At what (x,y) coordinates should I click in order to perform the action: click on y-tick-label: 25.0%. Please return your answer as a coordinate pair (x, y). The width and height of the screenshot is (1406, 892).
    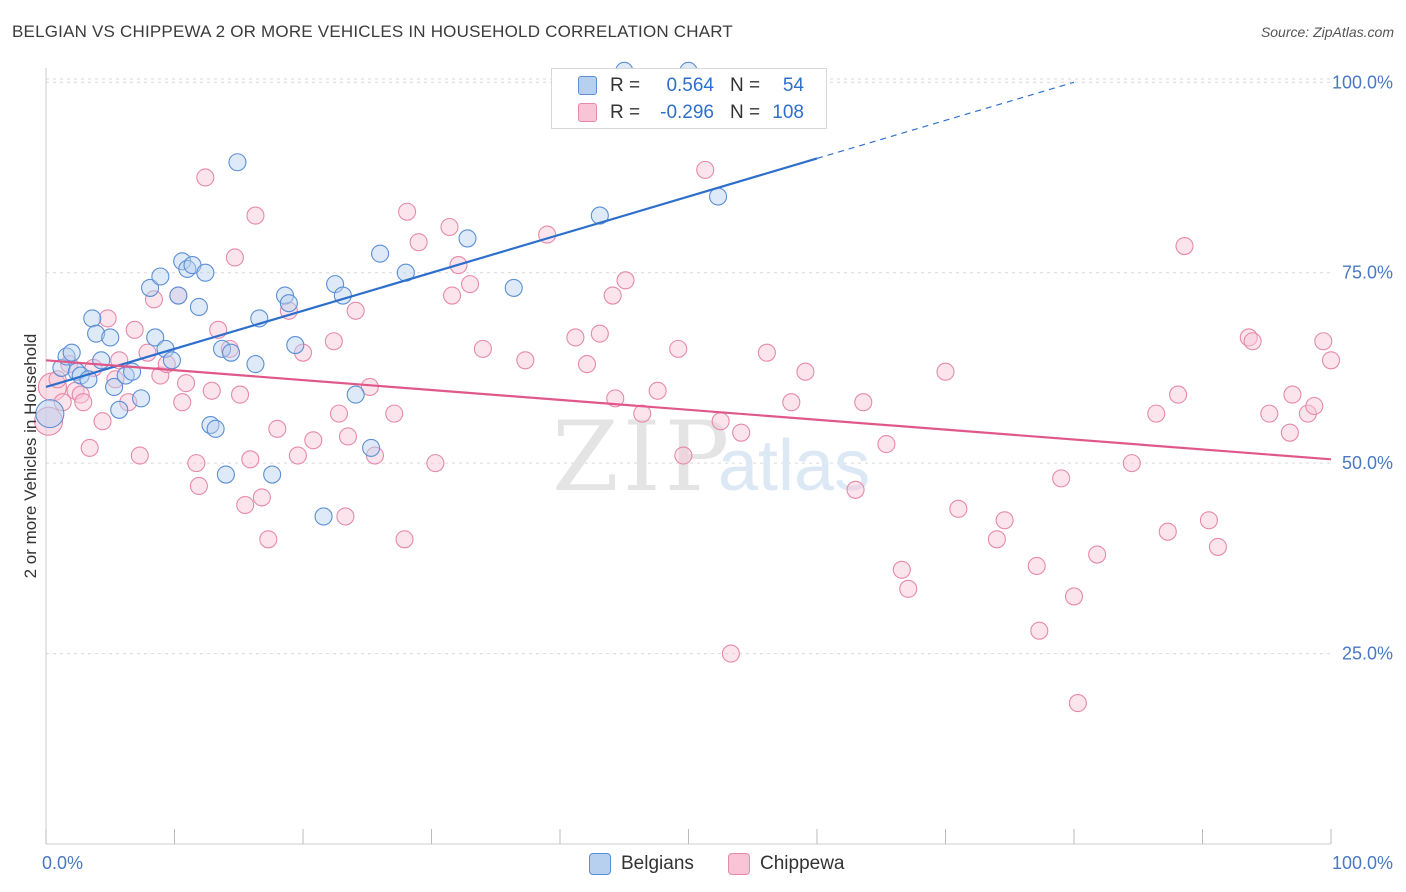
    Looking at the image, I should click on (1367, 654).